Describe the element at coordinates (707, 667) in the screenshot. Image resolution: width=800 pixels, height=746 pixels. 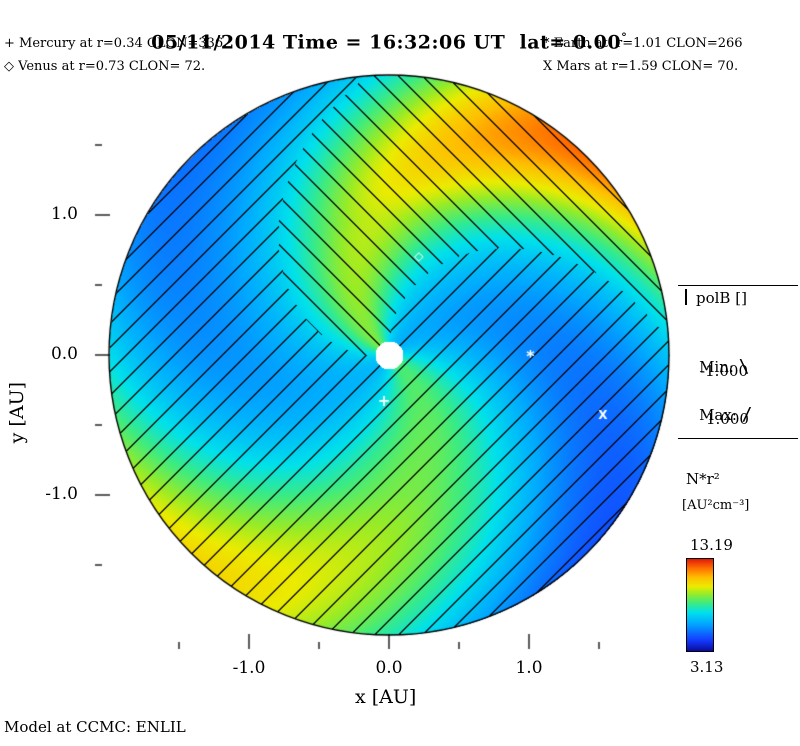
I see `colorbar-min-value: 3.13` at that location.